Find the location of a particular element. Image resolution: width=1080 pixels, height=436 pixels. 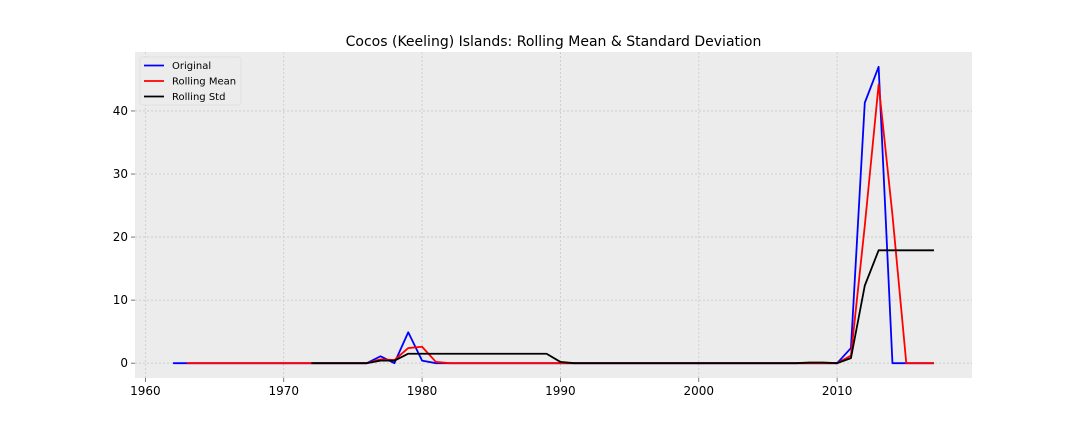

legend-label-rolling-mean: Rolling Mean is located at coordinates (204, 82).